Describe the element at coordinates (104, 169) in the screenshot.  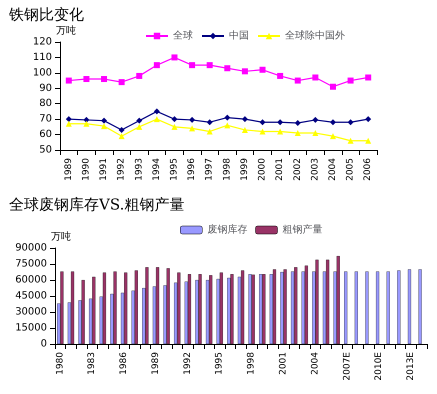
I see `x-tick-label: 1991` at that location.